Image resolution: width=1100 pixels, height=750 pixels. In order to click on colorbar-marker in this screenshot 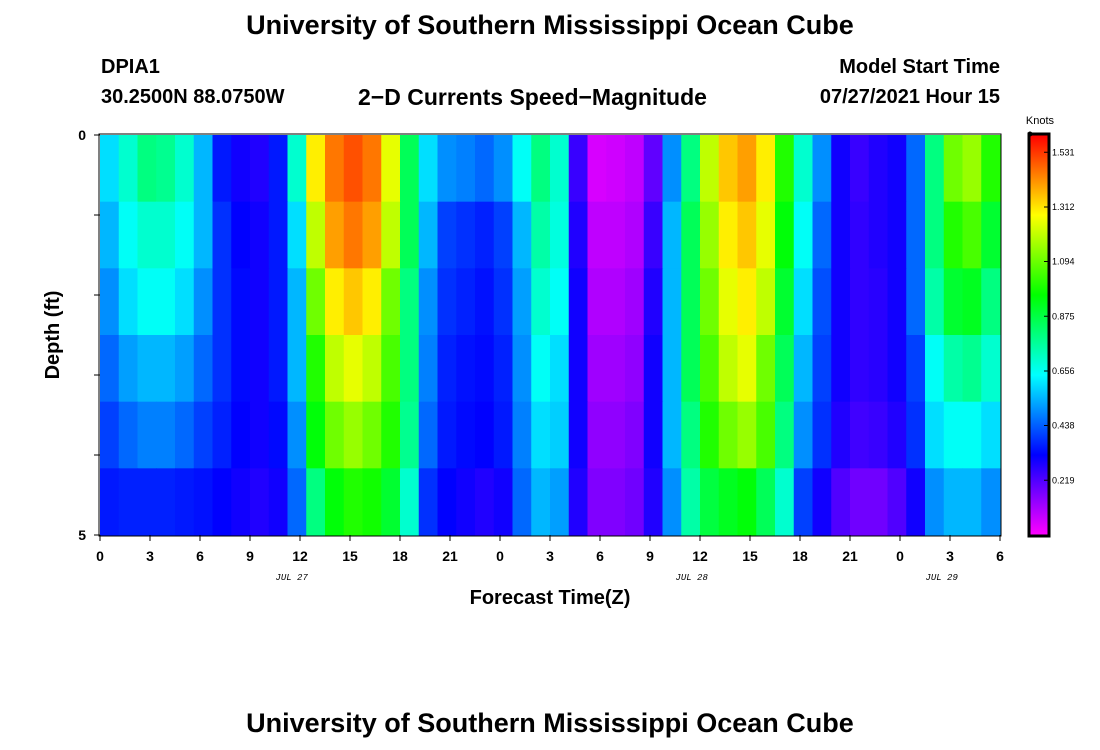, I will do `click(1030, 134)`.